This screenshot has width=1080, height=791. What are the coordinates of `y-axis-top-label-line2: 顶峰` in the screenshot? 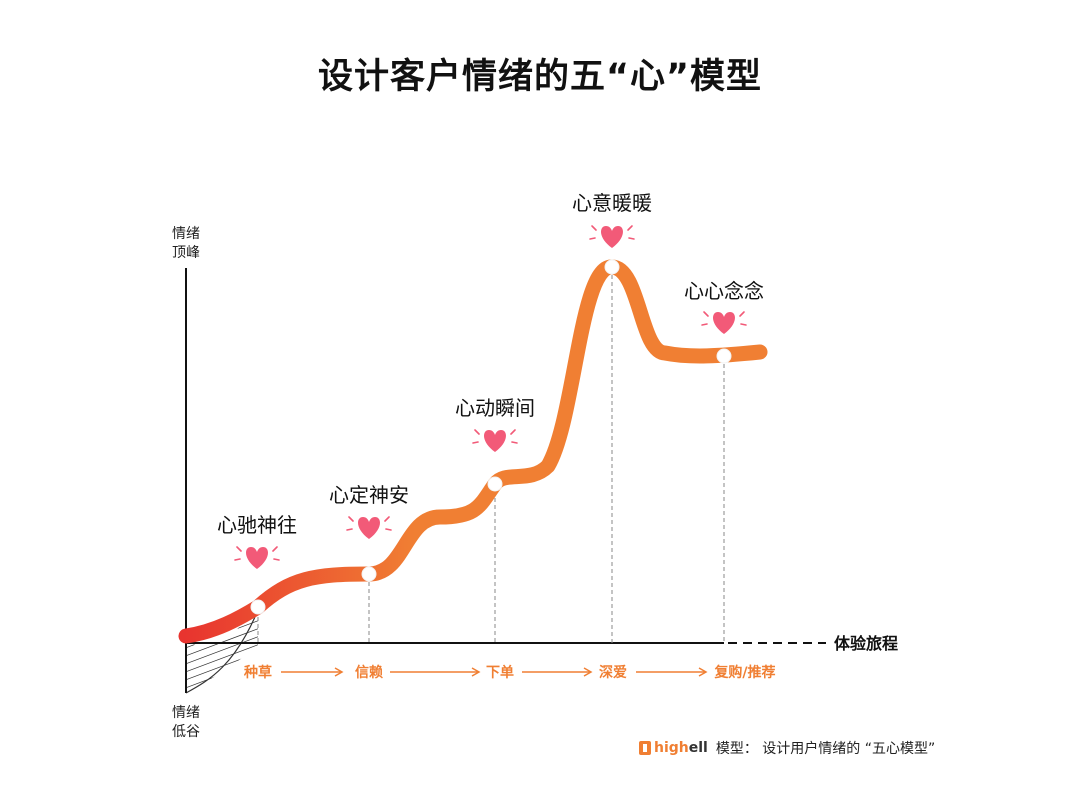 It's located at (186, 253).